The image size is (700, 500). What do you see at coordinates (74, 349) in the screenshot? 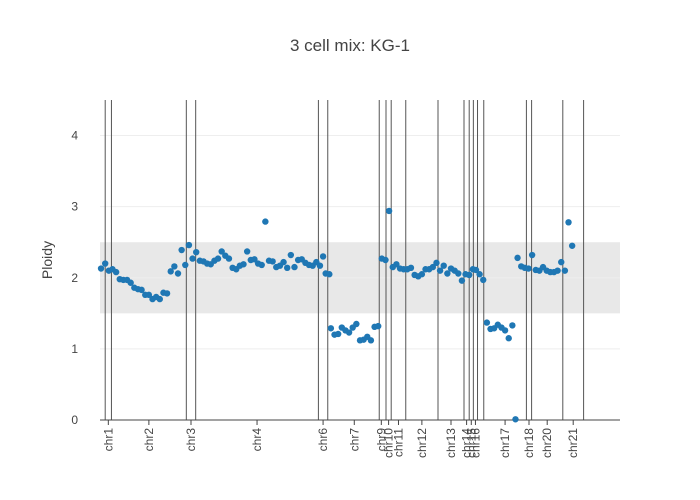
I see `y-tick-label: 1` at bounding box center [74, 349].